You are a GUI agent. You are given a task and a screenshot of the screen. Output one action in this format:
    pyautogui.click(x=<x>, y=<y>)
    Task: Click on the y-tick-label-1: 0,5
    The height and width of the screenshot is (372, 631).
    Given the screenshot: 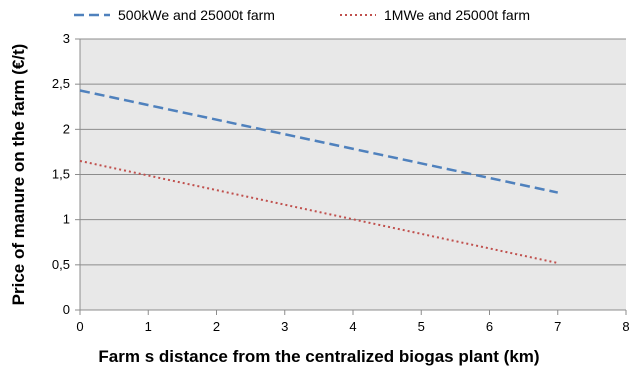 What is the action you would take?
    pyautogui.click(x=61, y=264)
    